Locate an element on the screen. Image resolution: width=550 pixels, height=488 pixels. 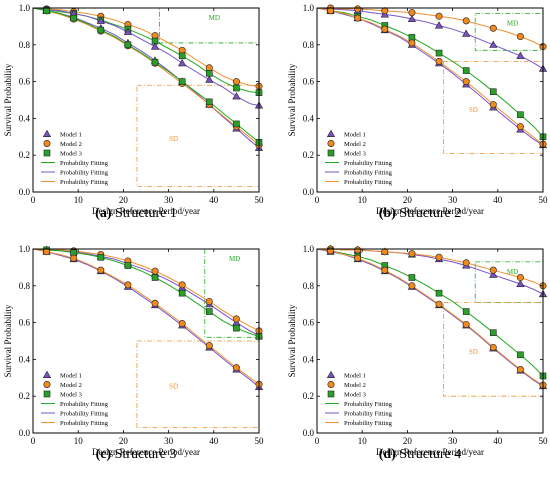
fitting-line-triangle is located at coordinates (146, 78).